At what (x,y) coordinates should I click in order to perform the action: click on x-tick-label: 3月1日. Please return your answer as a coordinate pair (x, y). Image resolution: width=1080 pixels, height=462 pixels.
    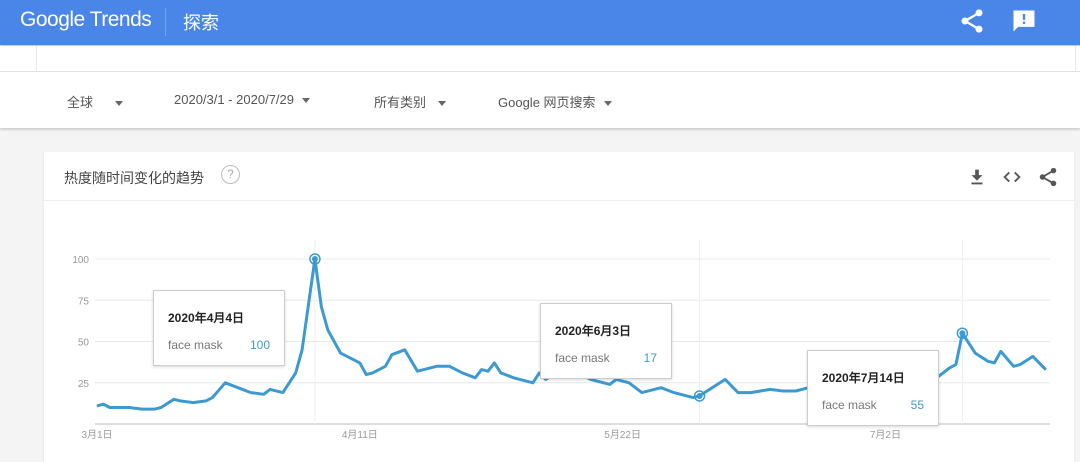
    Looking at the image, I should click on (96, 435).